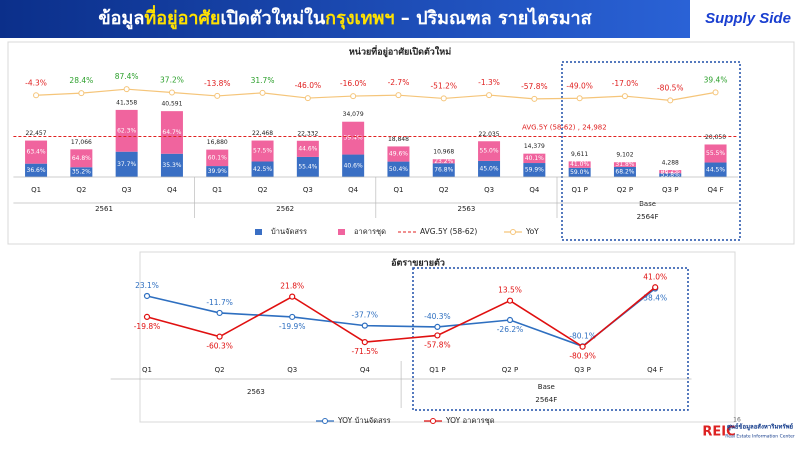 The height and width of the screenshot is (450, 800). Describe the element at coordinates (217, 83) in the screenshot. I see `data-label: -13.8%` at that location.